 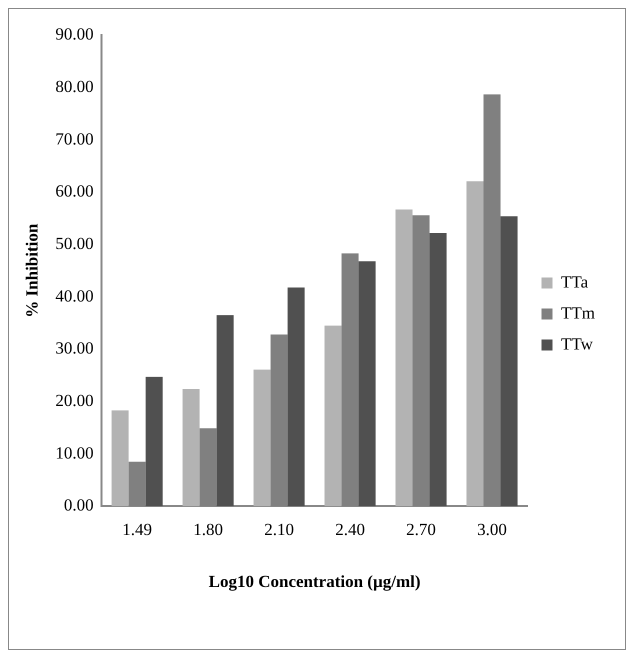 What do you see at coordinates (350, 529) in the screenshot?
I see `x-tick-label: 2.40` at bounding box center [350, 529].